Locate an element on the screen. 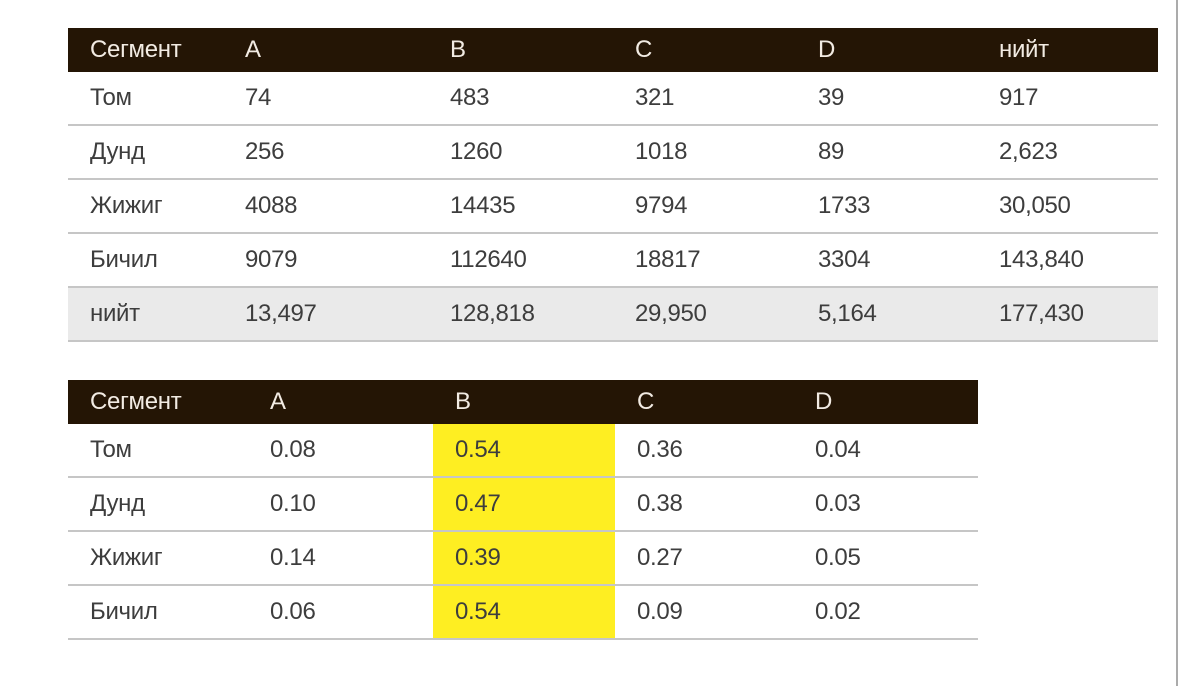 Image resolution: width=1200 pixels, height=686 pixels. highlighted-cell: 0.47 is located at coordinates (524, 504).